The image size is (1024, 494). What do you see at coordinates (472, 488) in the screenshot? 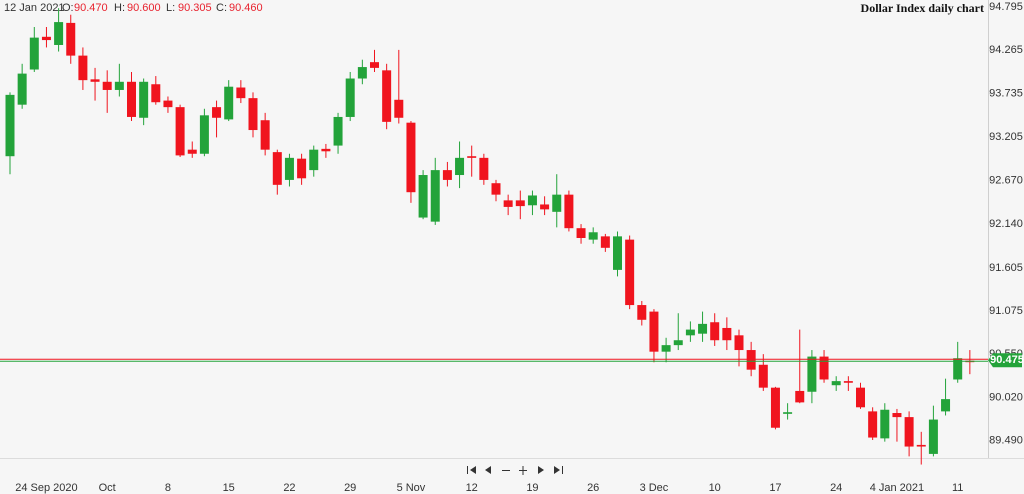
I see `x-tick-label: 12` at bounding box center [472, 488].